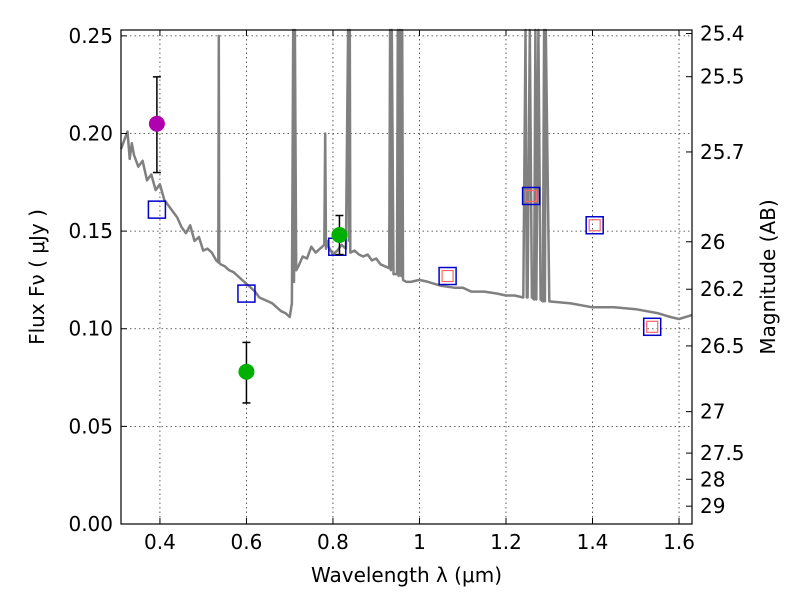  What do you see at coordinates (722, 289) in the screenshot?
I see `right-tick-label: 26.2` at bounding box center [722, 289].